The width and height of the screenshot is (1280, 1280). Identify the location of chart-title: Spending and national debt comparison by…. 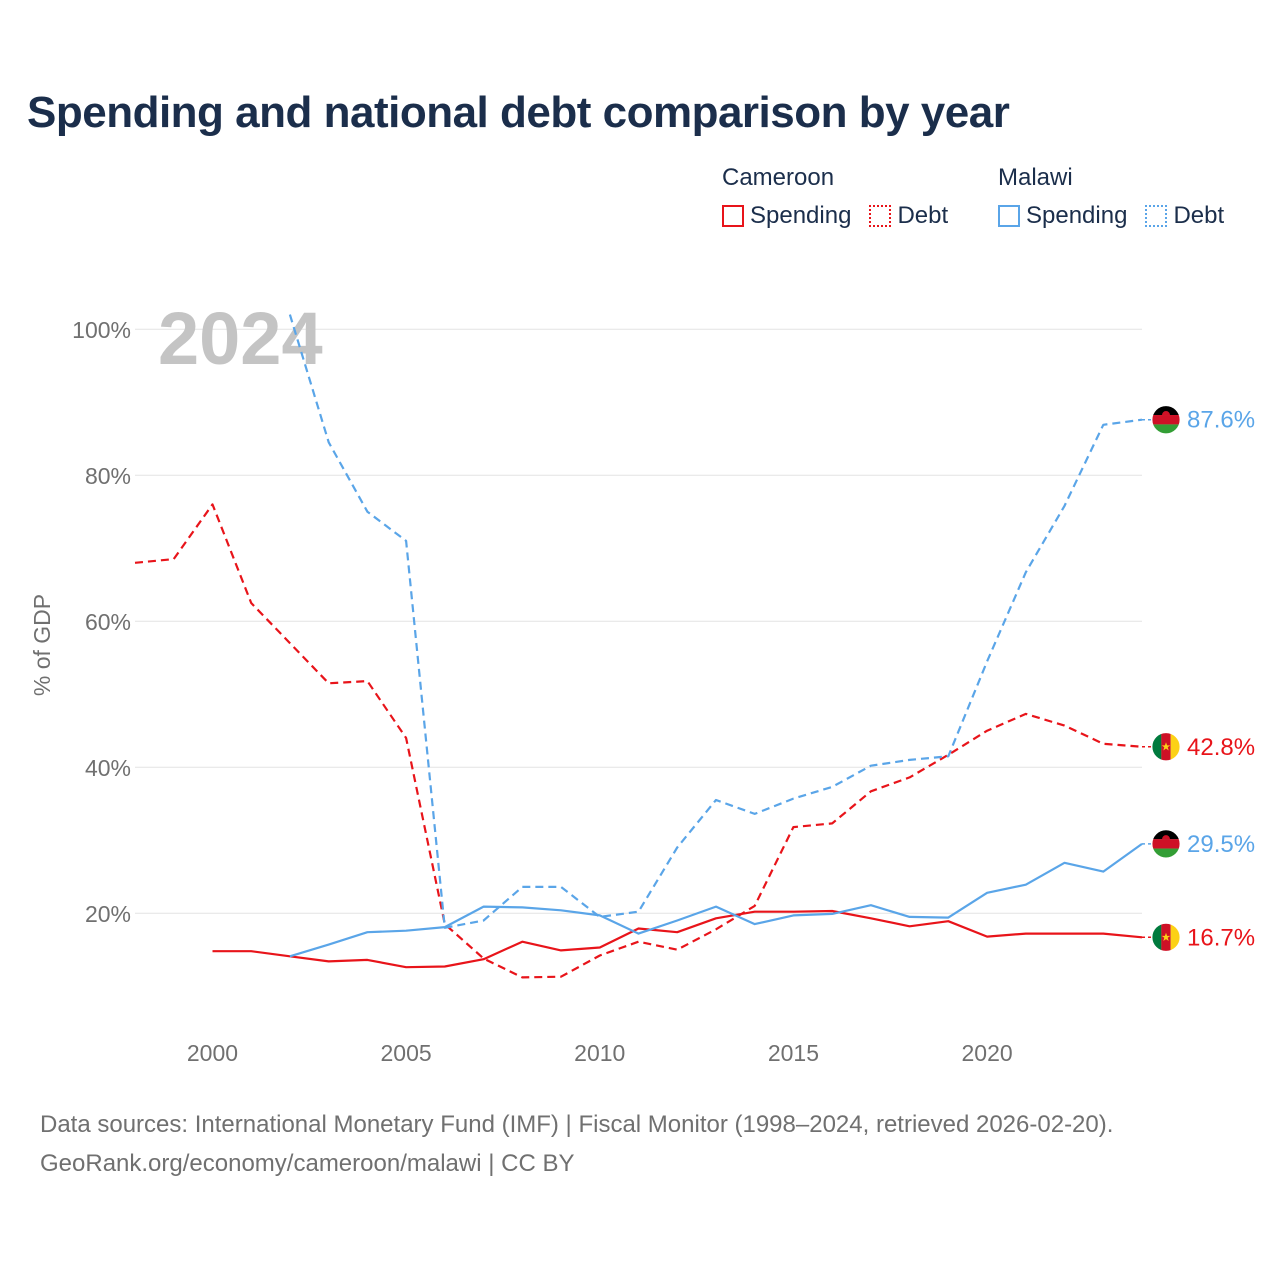
(518, 112).